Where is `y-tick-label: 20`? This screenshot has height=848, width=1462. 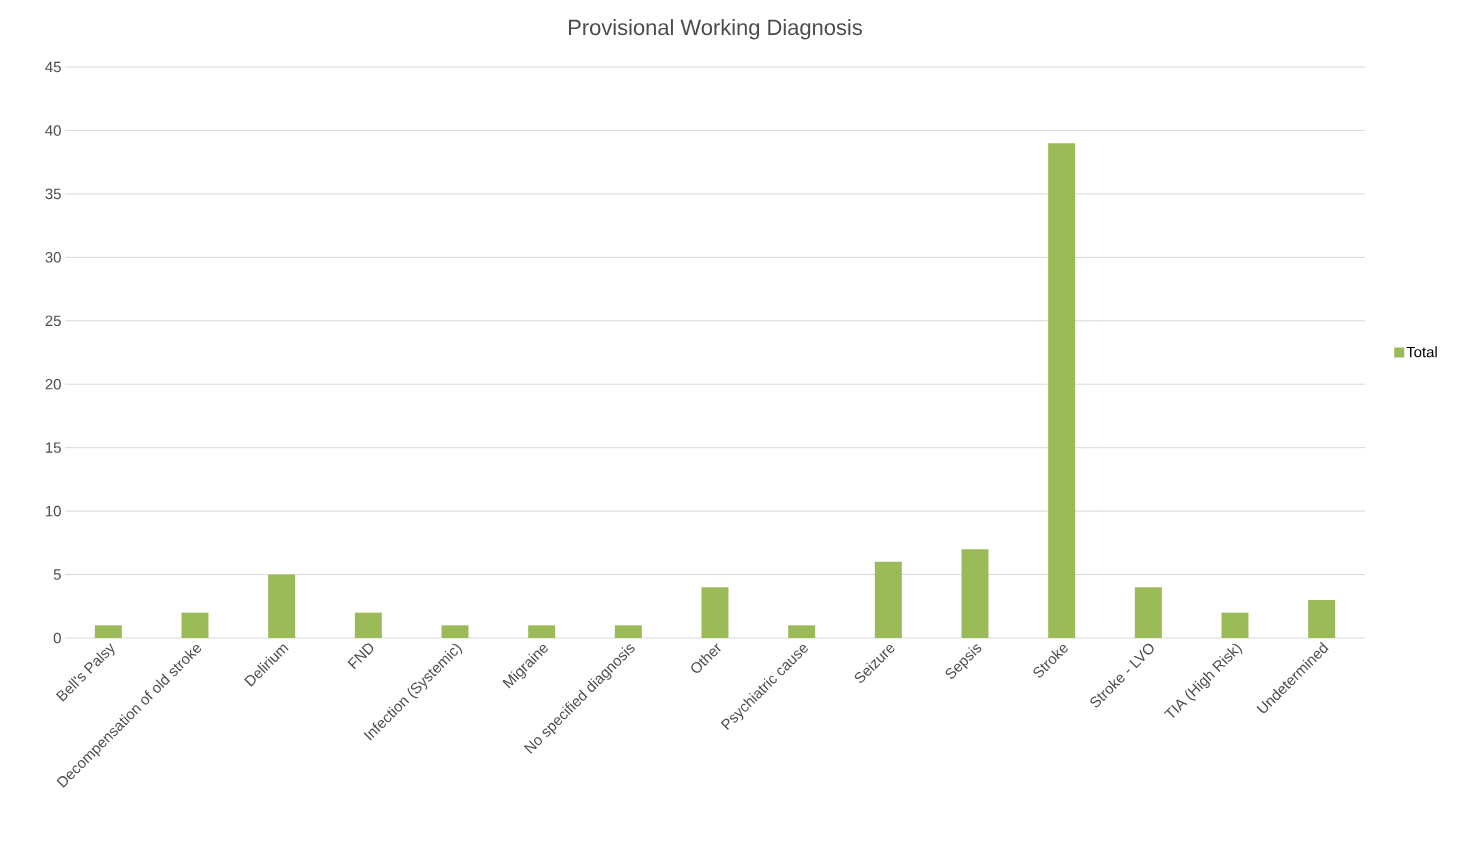
y-tick-label: 20 is located at coordinates (53, 384).